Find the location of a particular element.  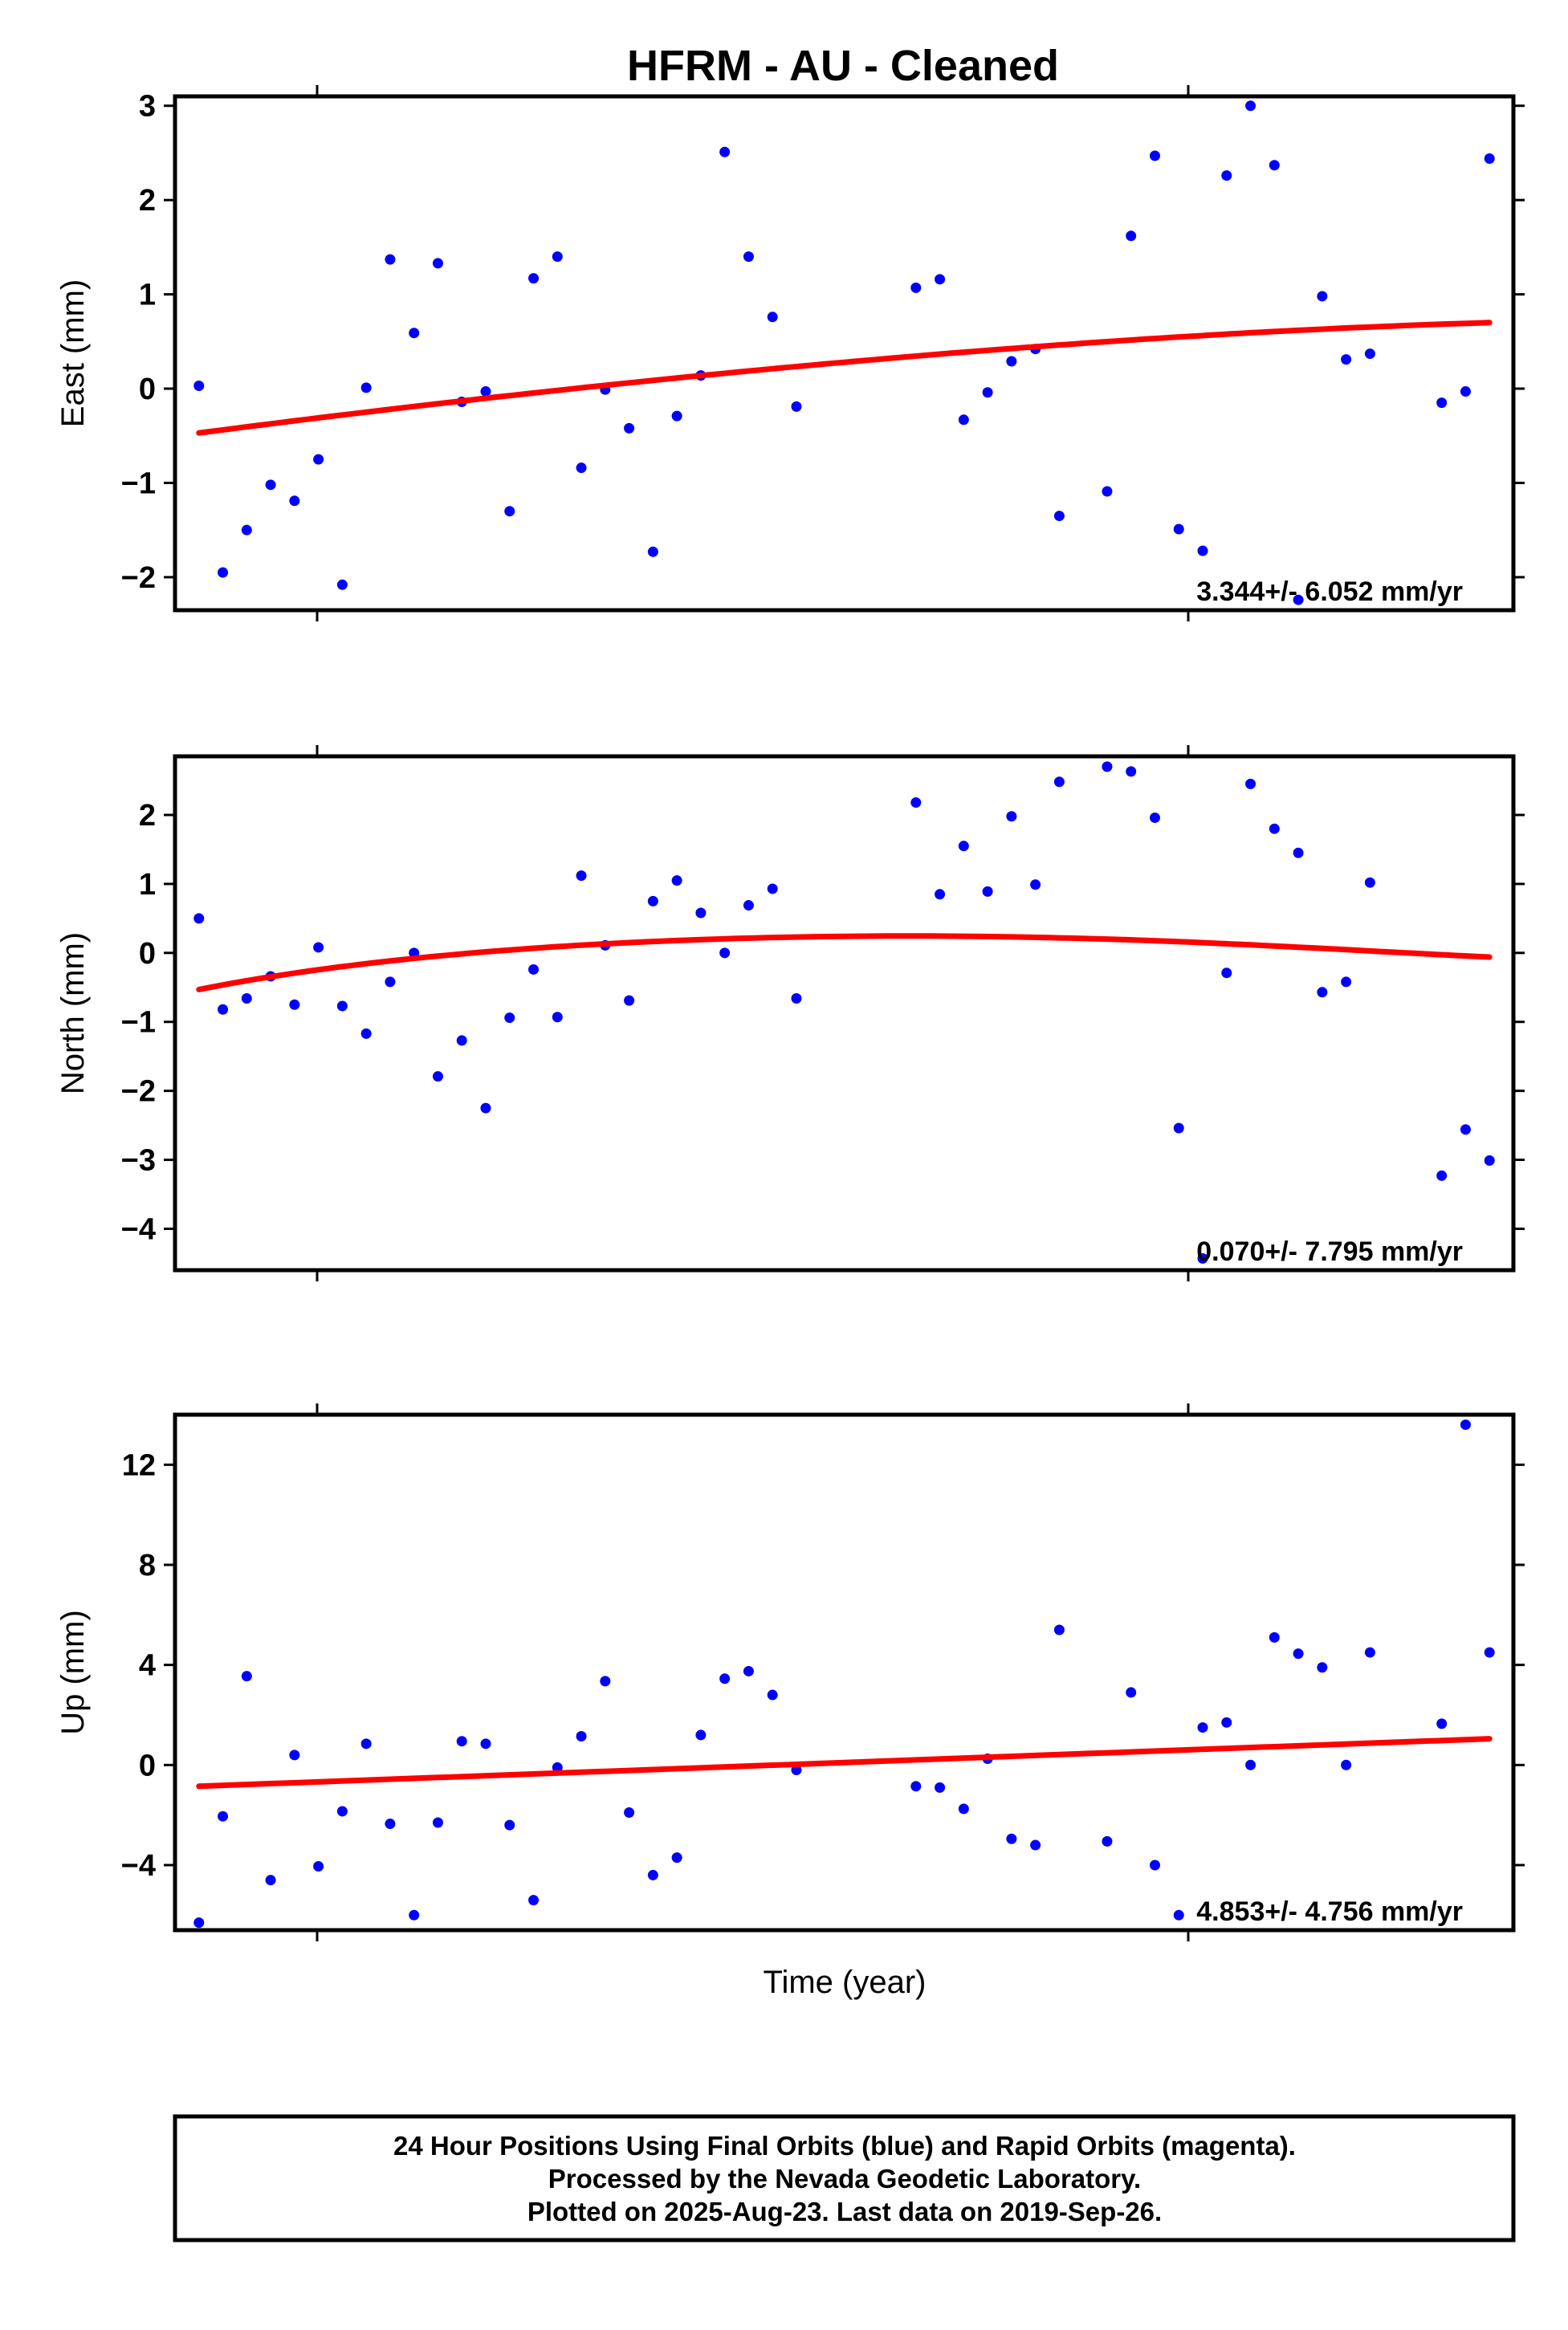

north-ytick-label: 2 is located at coordinates (147, 816).